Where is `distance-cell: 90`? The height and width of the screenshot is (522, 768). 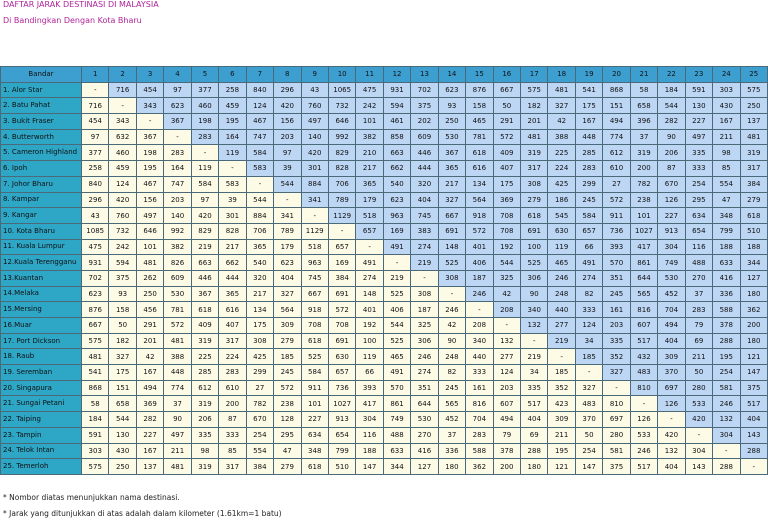
distance-cell: 90 is located at coordinates (452, 341).